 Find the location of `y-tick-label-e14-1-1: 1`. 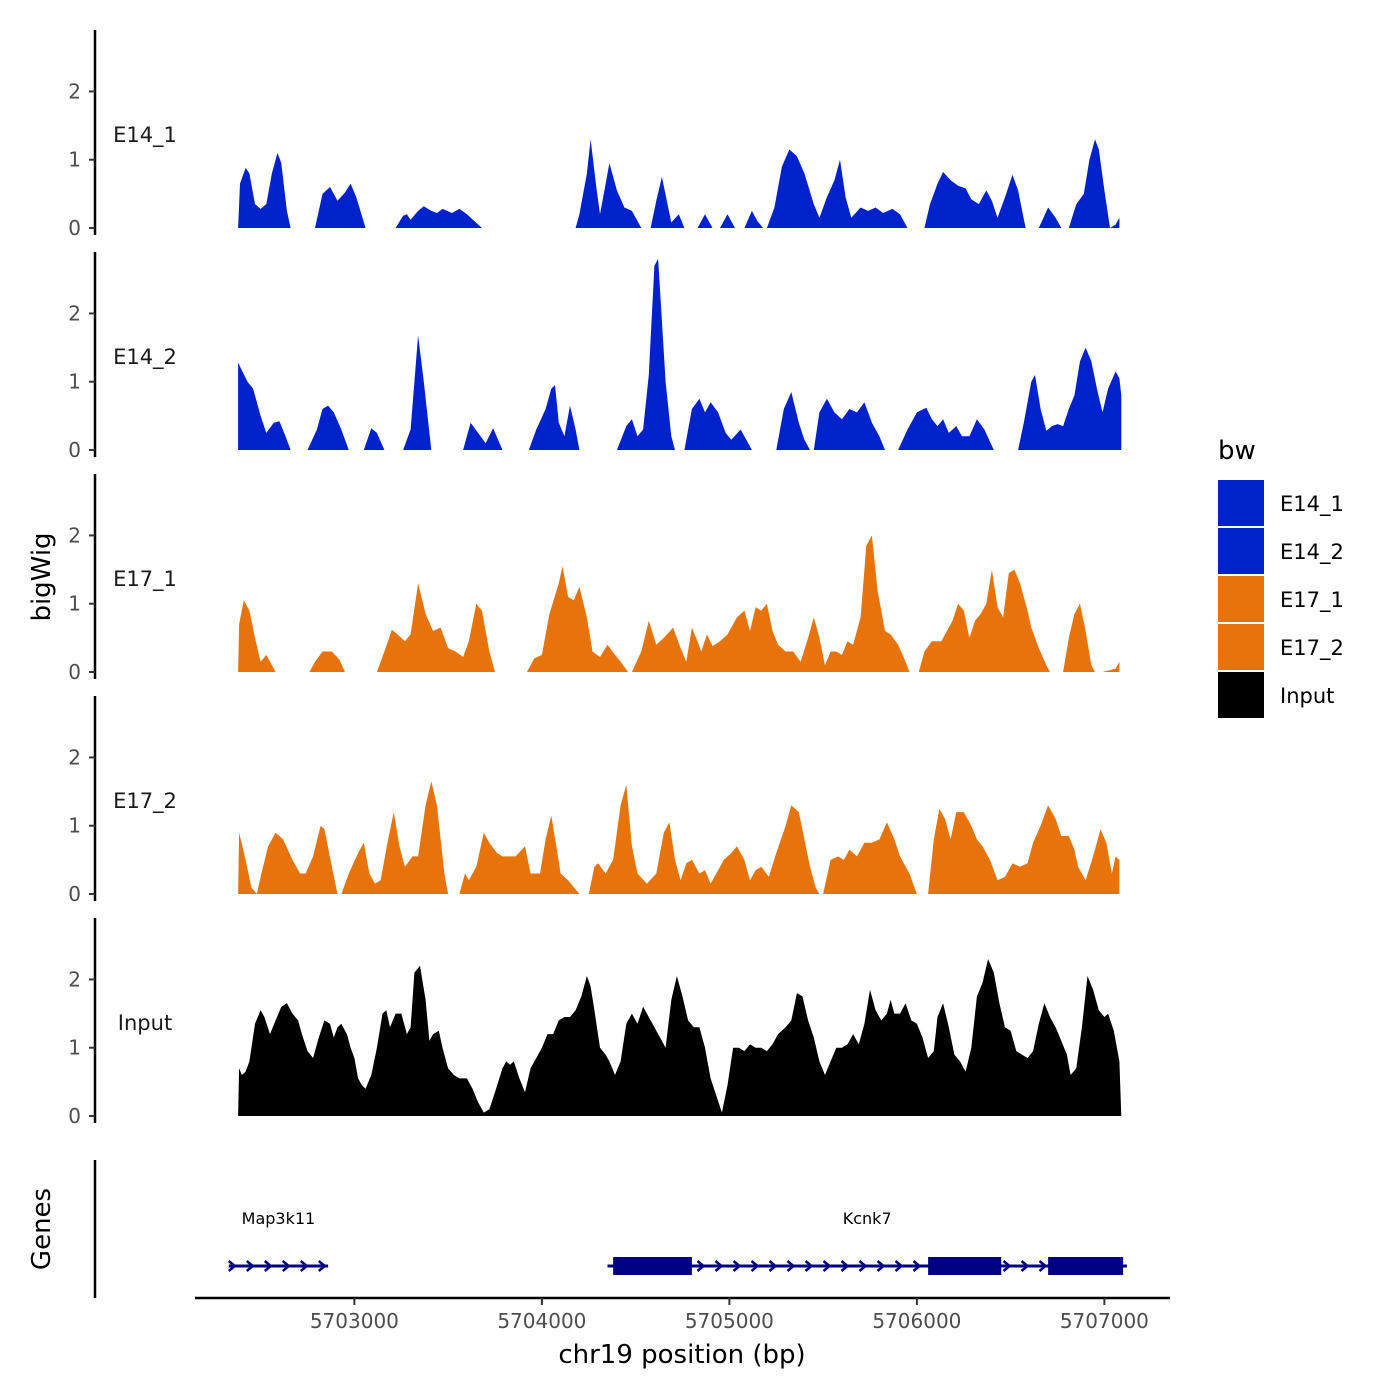

y-tick-label-e14-1-1: 1 is located at coordinates (74, 160).